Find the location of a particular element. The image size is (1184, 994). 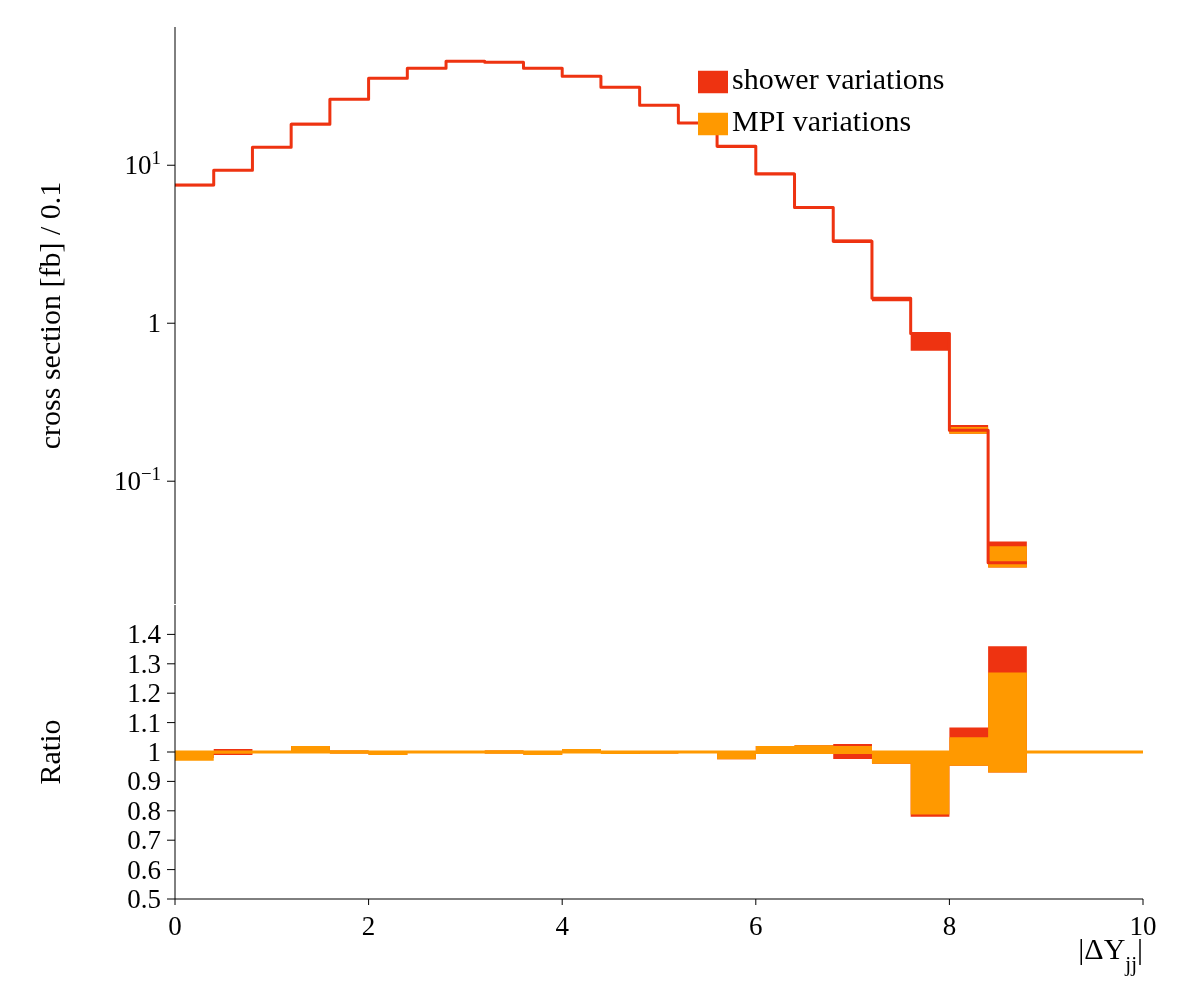

x-tick-label: 0 is located at coordinates (175, 926).